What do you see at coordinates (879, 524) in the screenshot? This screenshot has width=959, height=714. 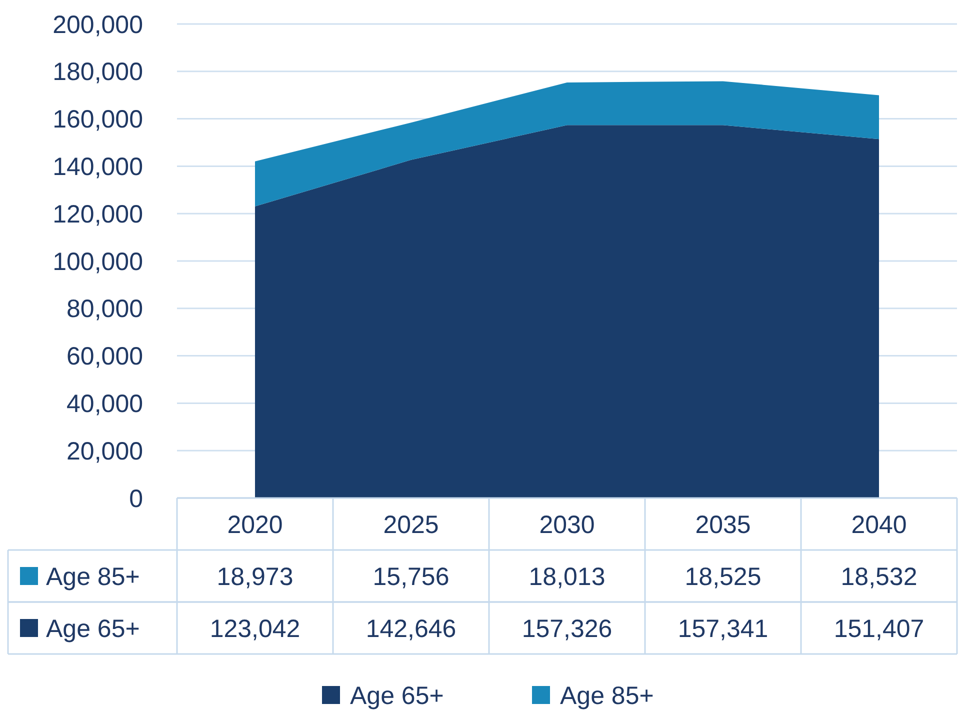 I see `x-tick-label: 2040` at bounding box center [879, 524].